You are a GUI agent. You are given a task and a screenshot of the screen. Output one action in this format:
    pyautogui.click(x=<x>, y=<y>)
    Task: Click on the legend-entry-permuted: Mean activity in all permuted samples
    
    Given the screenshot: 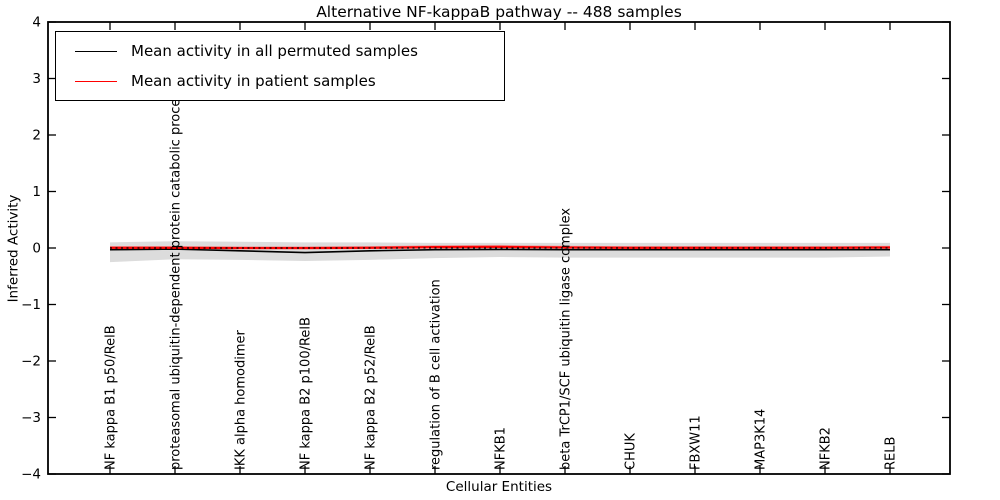 What is the action you would take?
    pyautogui.click(x=280, y=51)
    